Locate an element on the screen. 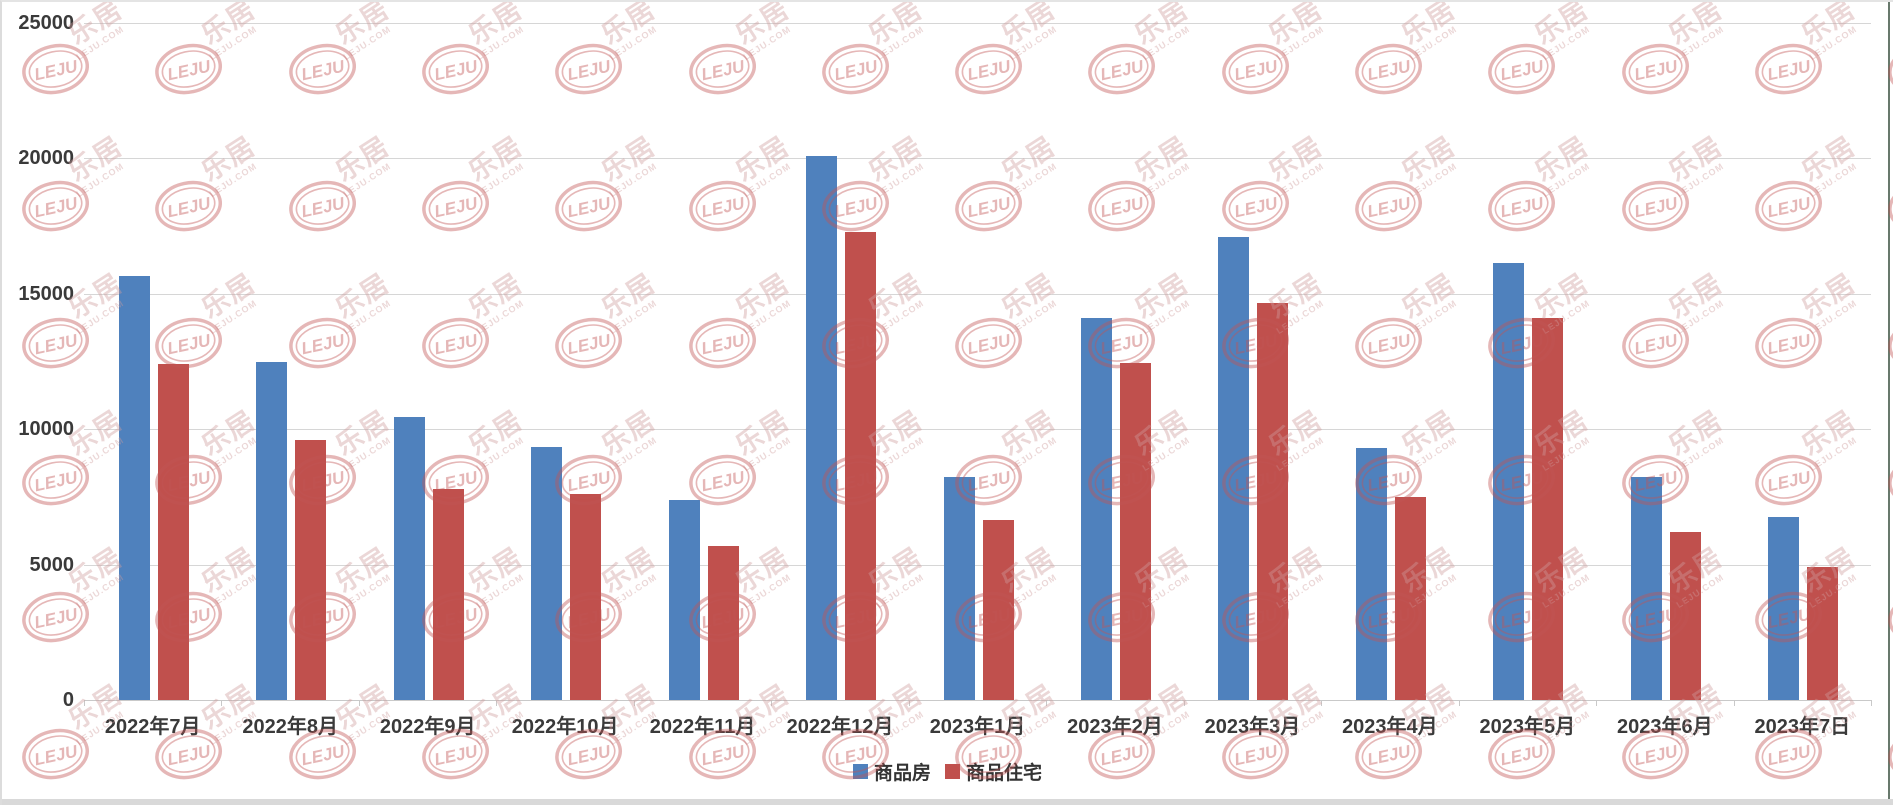 This screenshot has height=805, width=1893. bar-商品住宅-2022年12月 is located at coordinates (861, 465).